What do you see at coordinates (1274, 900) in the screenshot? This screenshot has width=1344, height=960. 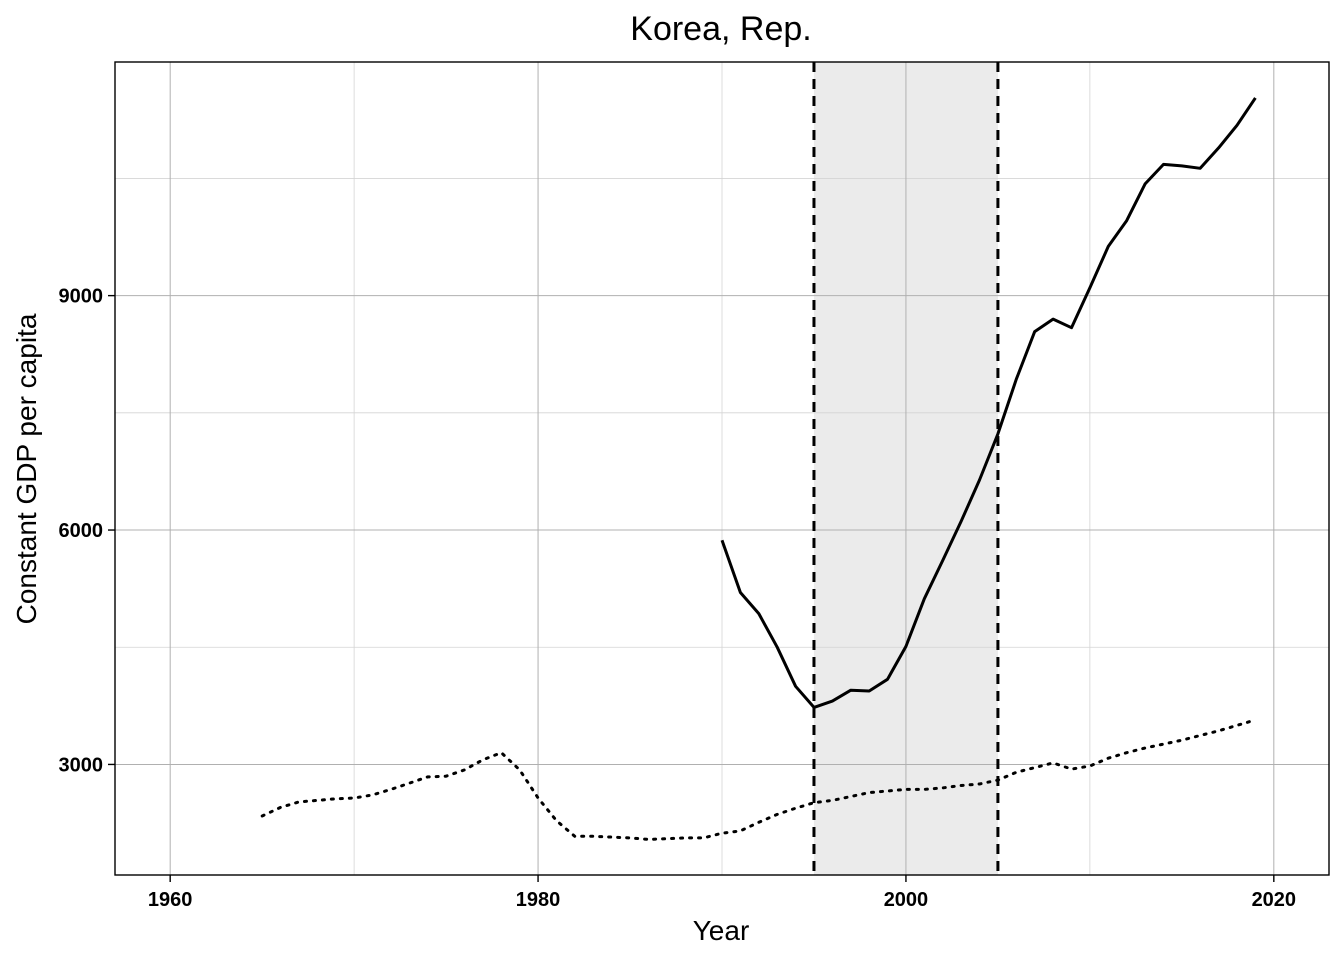 I see `x-tick-label: 2020` at bounding box center [1274, 900].